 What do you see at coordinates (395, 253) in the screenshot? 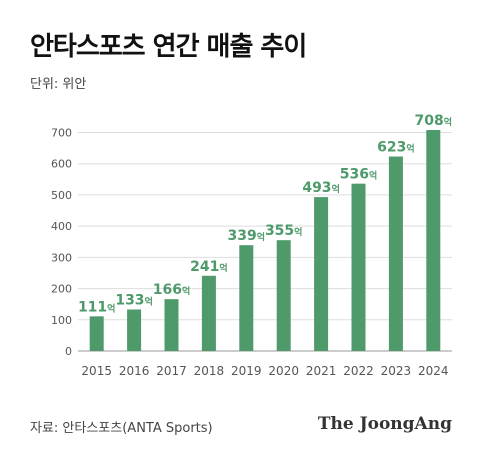
I see `bar-2023` at bounding box center [395, 253].